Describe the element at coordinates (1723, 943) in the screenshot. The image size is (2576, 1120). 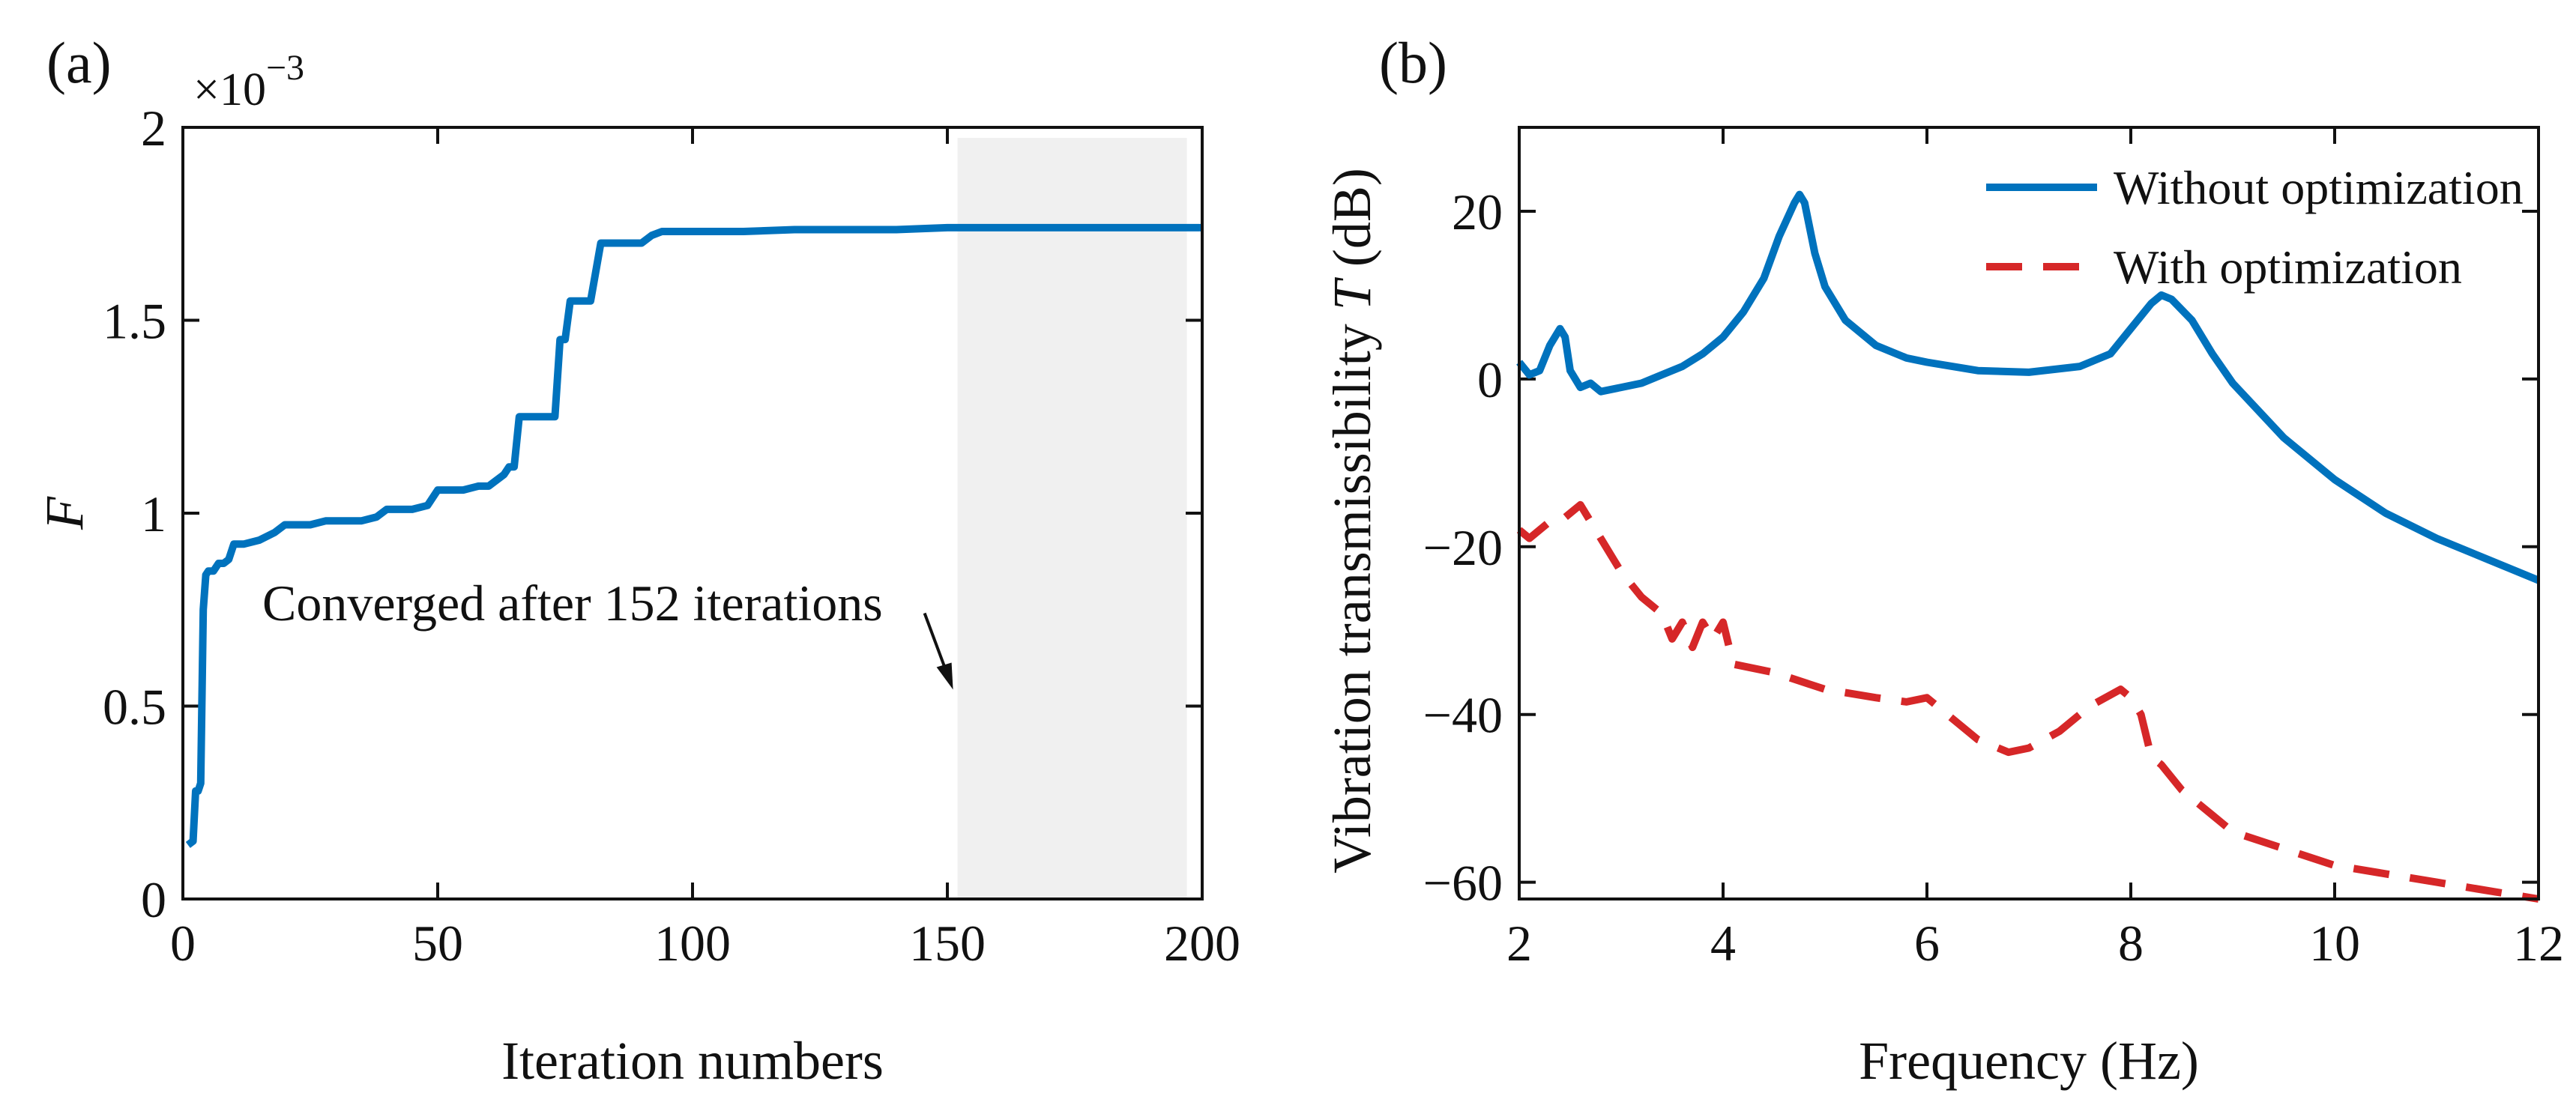
I see `panel-b-x-tick-label: 4` at that location.